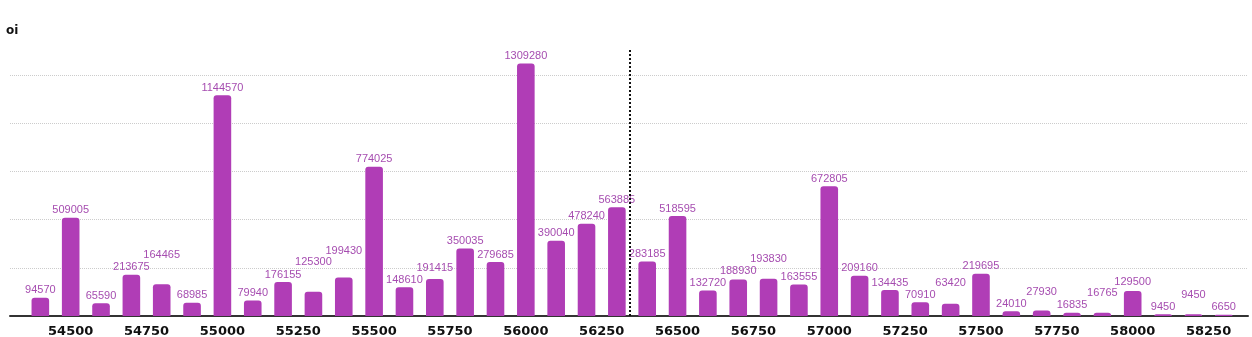 This screenshot has height=337, width=1252. Describe the element at coordinates (1072, 304) in the screenshot. I see `data-label: 16835` at that location.